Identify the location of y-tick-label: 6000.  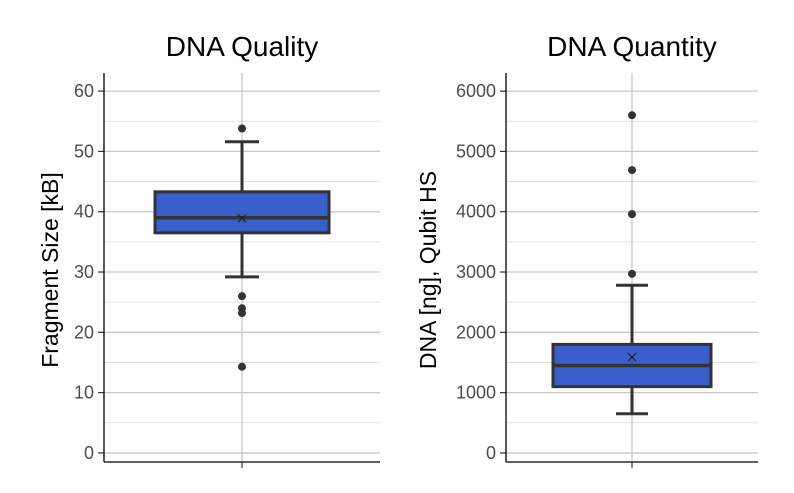
(476, 91).